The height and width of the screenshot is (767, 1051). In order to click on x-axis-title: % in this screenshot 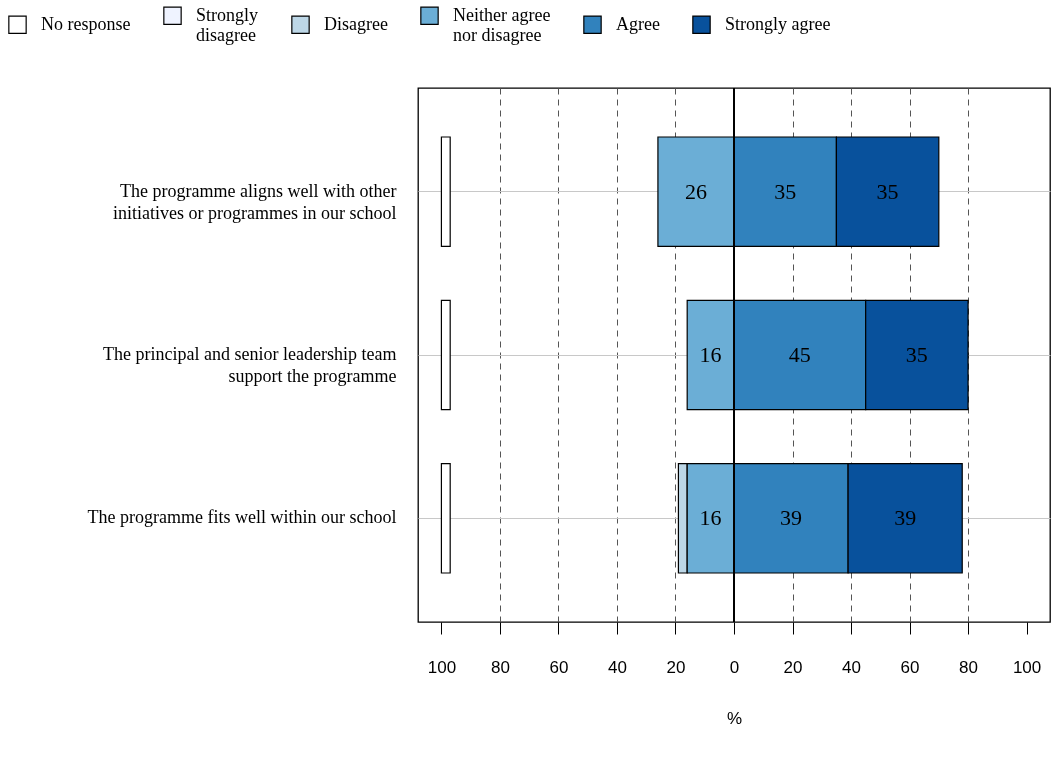, I will do `click(734, 718)`.